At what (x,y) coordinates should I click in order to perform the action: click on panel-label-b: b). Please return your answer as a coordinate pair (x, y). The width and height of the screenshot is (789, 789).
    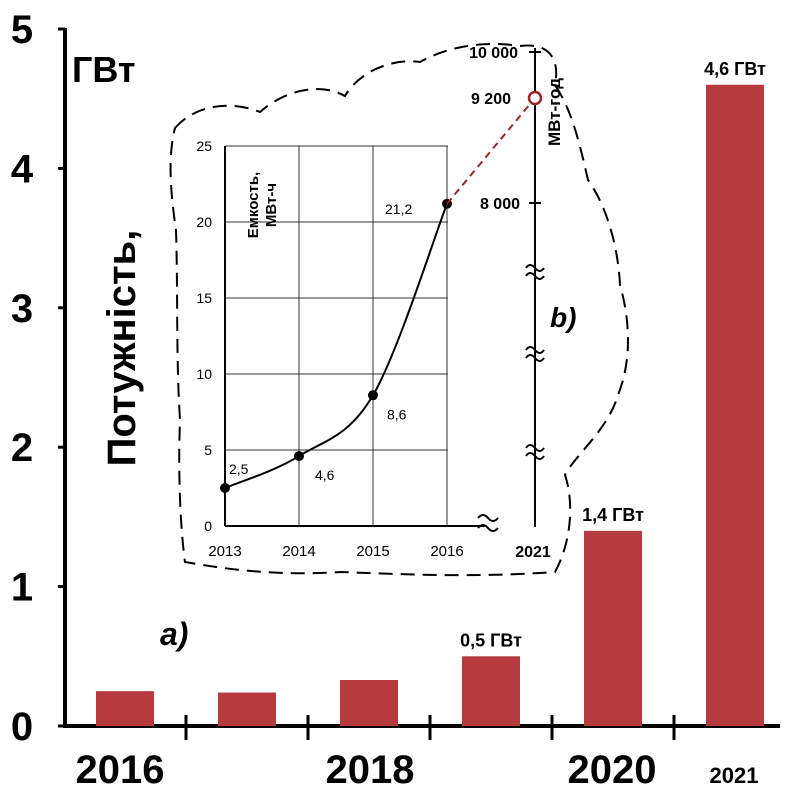
    Looking at the image, I should click on (563, 317).